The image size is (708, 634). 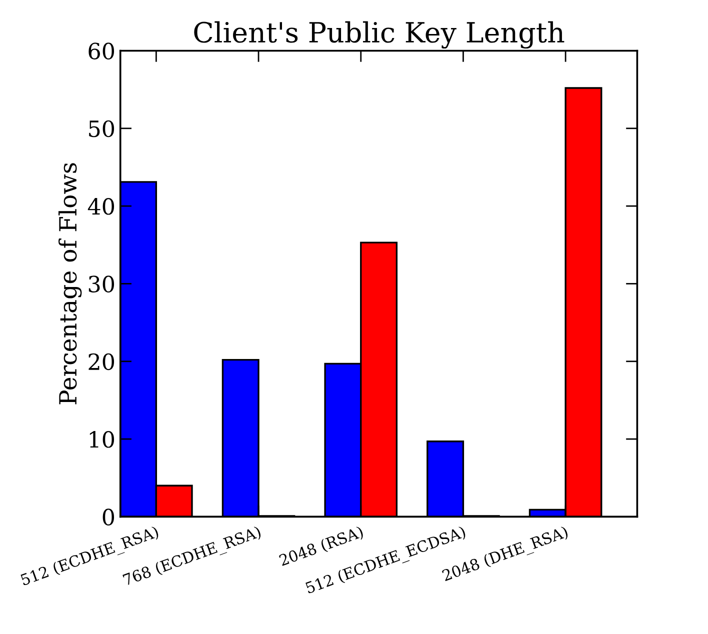 What do you see at coordinates (70, 283) in the screenshot?
I see `y-axis-title: Percentage of Flows` at bounding box center [70, 283].